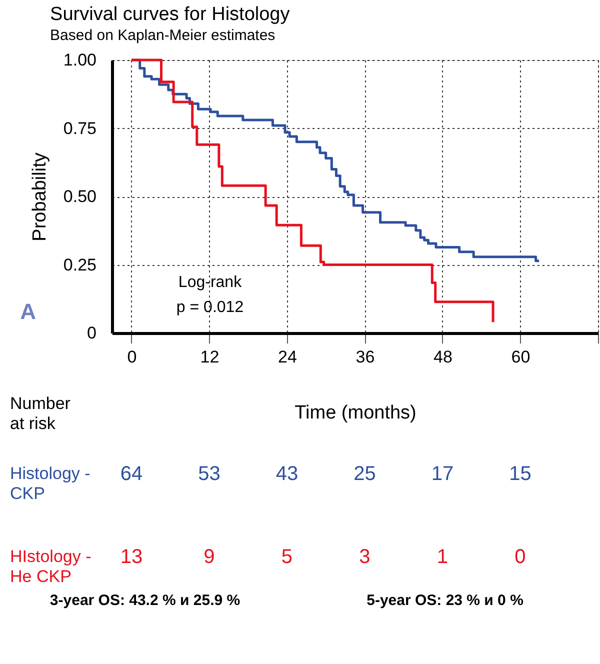 The image size is (600, 664). Describe the element at coordinates (287, 357) in the screenshot. I see `x-tick-label: 24` at that location.